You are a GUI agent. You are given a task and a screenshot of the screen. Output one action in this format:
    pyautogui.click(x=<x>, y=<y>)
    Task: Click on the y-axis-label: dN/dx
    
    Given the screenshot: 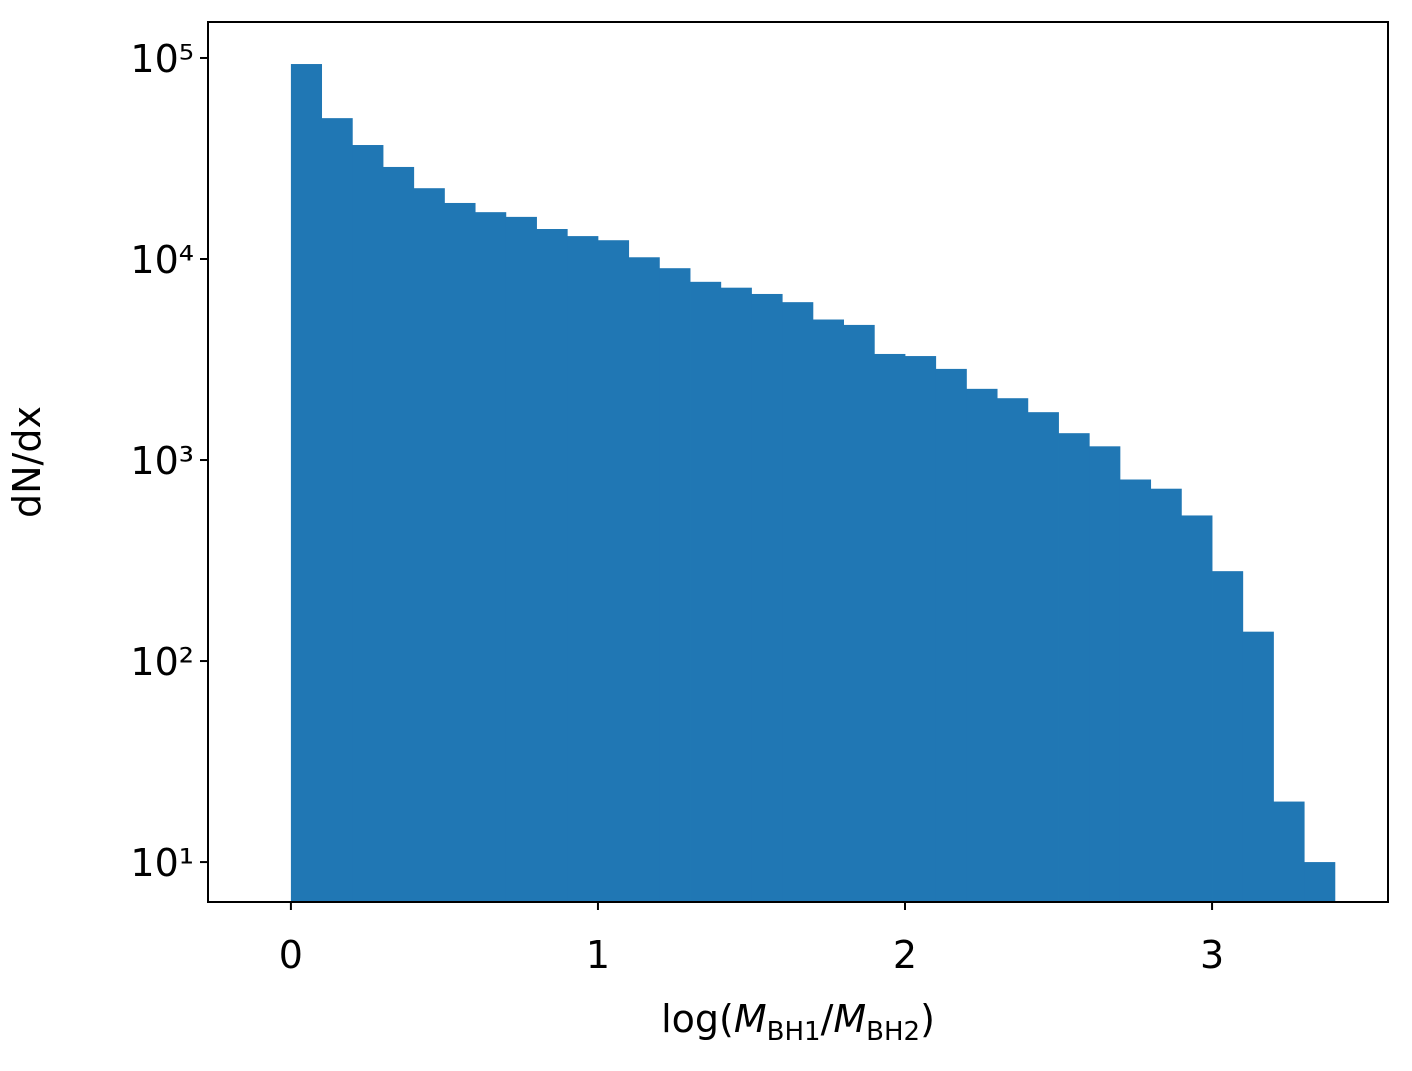 What is the action you would take?
    pyautogui.click(x=27, y=462)
    